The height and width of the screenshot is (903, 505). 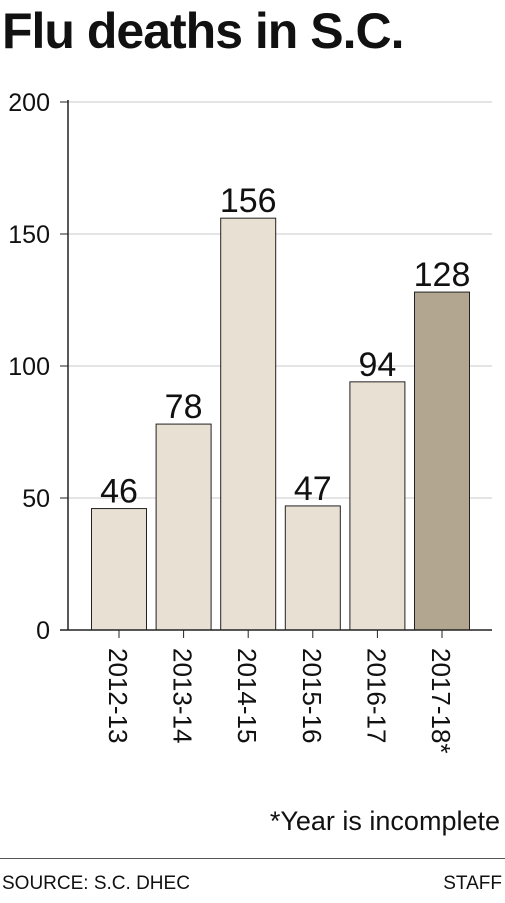 I want to click on y-tick-label: 100, so click(x=29, y=367).